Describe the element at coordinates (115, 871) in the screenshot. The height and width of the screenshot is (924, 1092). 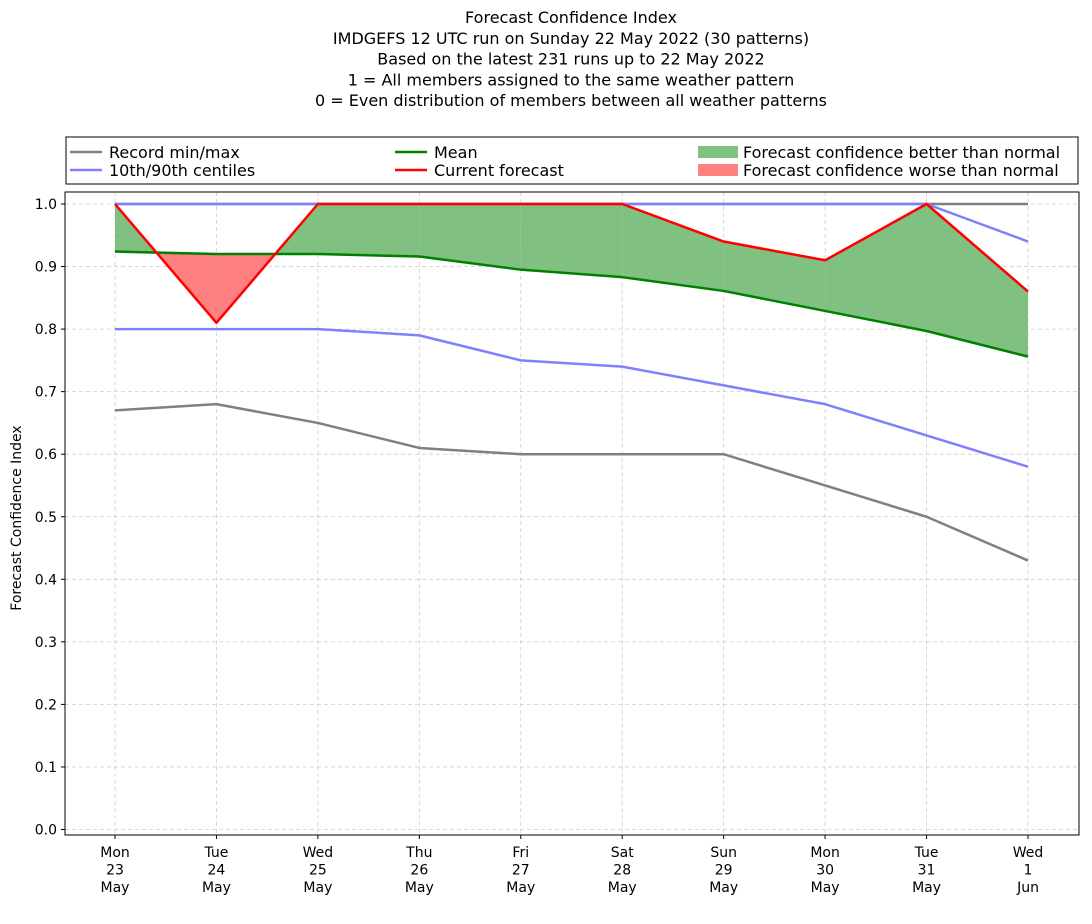
I see `x-tick-label: 23` at that location.